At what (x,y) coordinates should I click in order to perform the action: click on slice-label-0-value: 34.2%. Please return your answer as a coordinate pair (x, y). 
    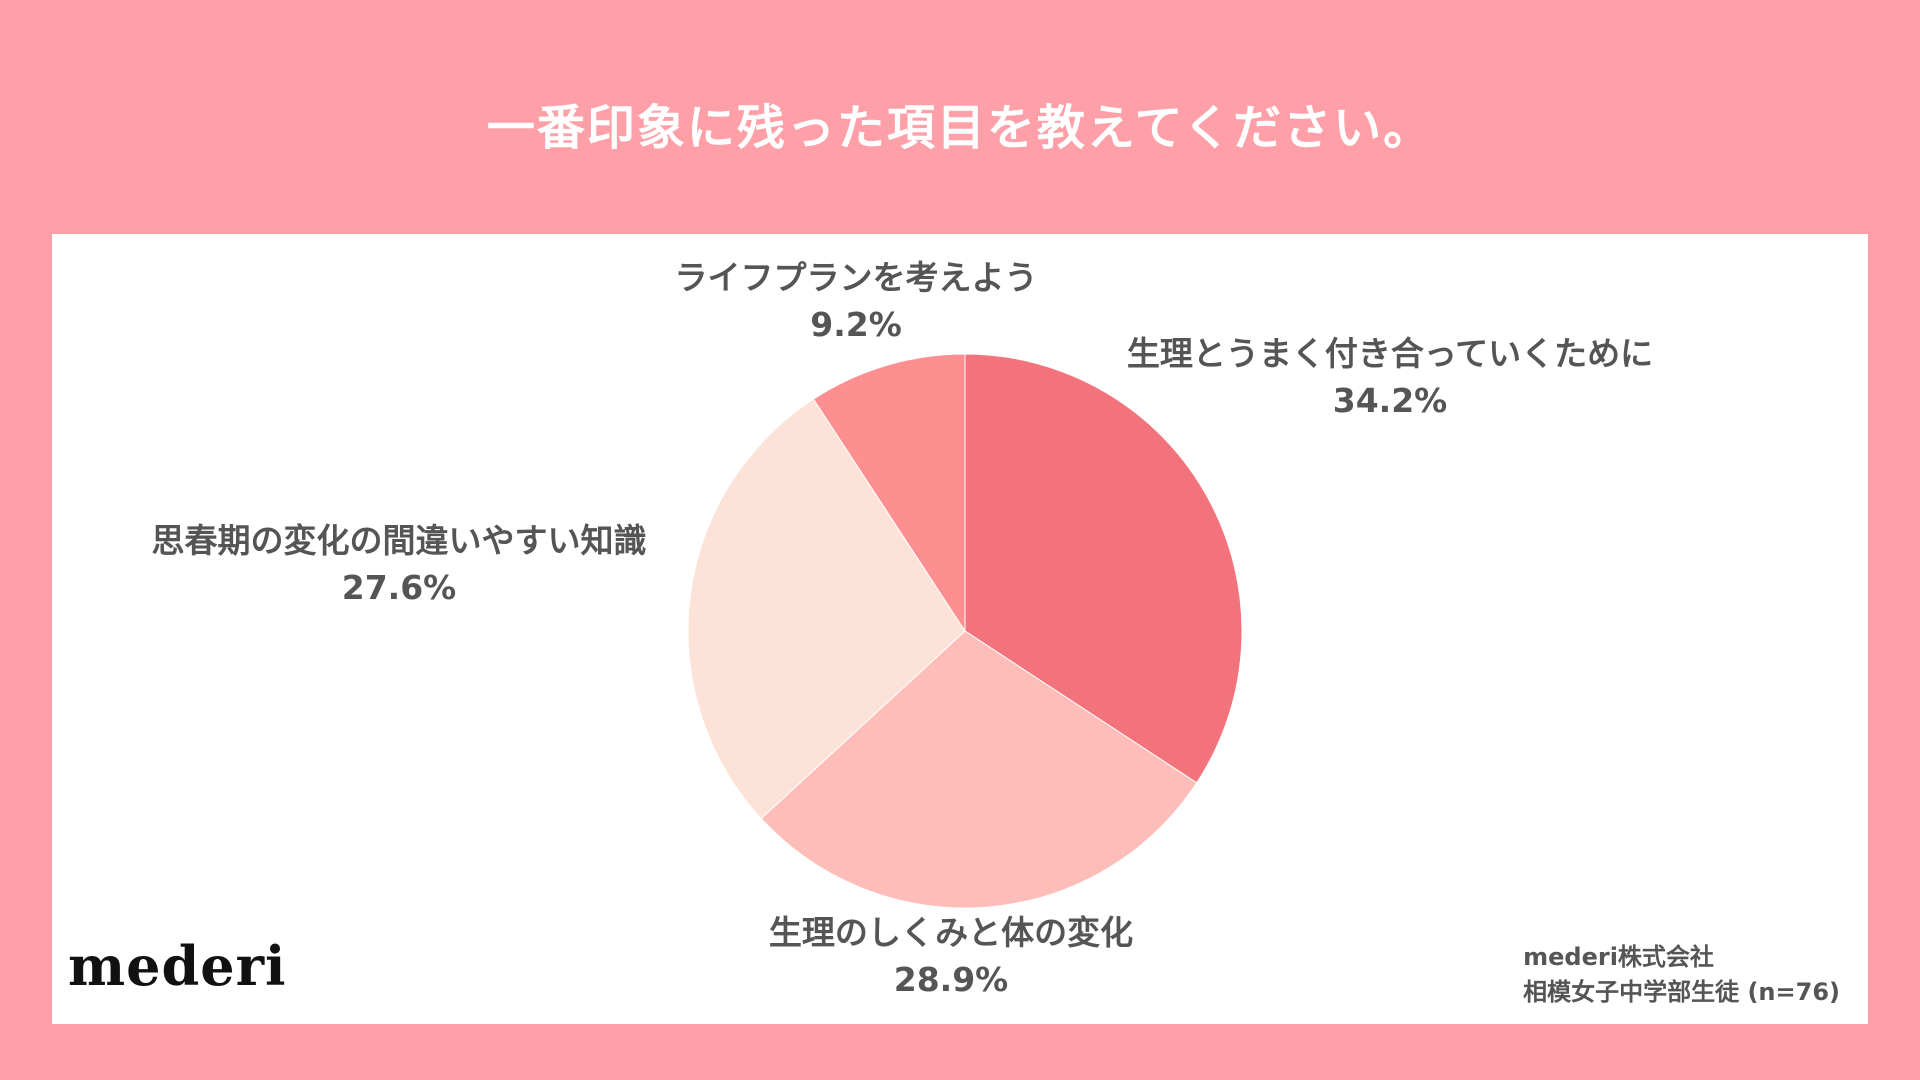
    Looking at the image, I should click on (1390, 400).